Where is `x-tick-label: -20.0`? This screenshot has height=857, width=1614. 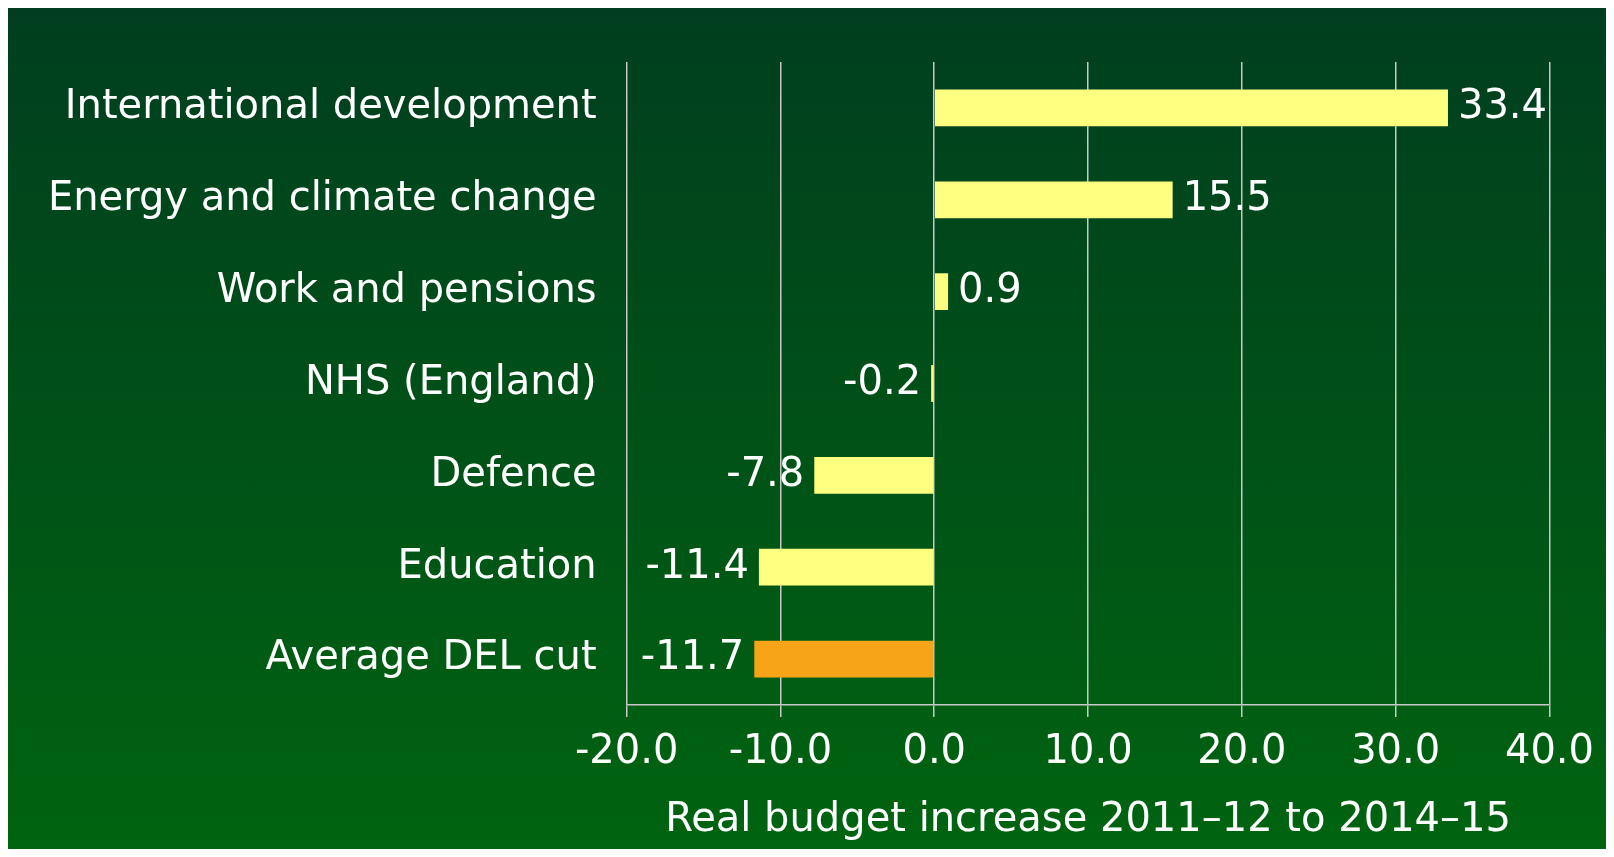 x-tick-label: -20.0 is located at coordinates (626, 749).